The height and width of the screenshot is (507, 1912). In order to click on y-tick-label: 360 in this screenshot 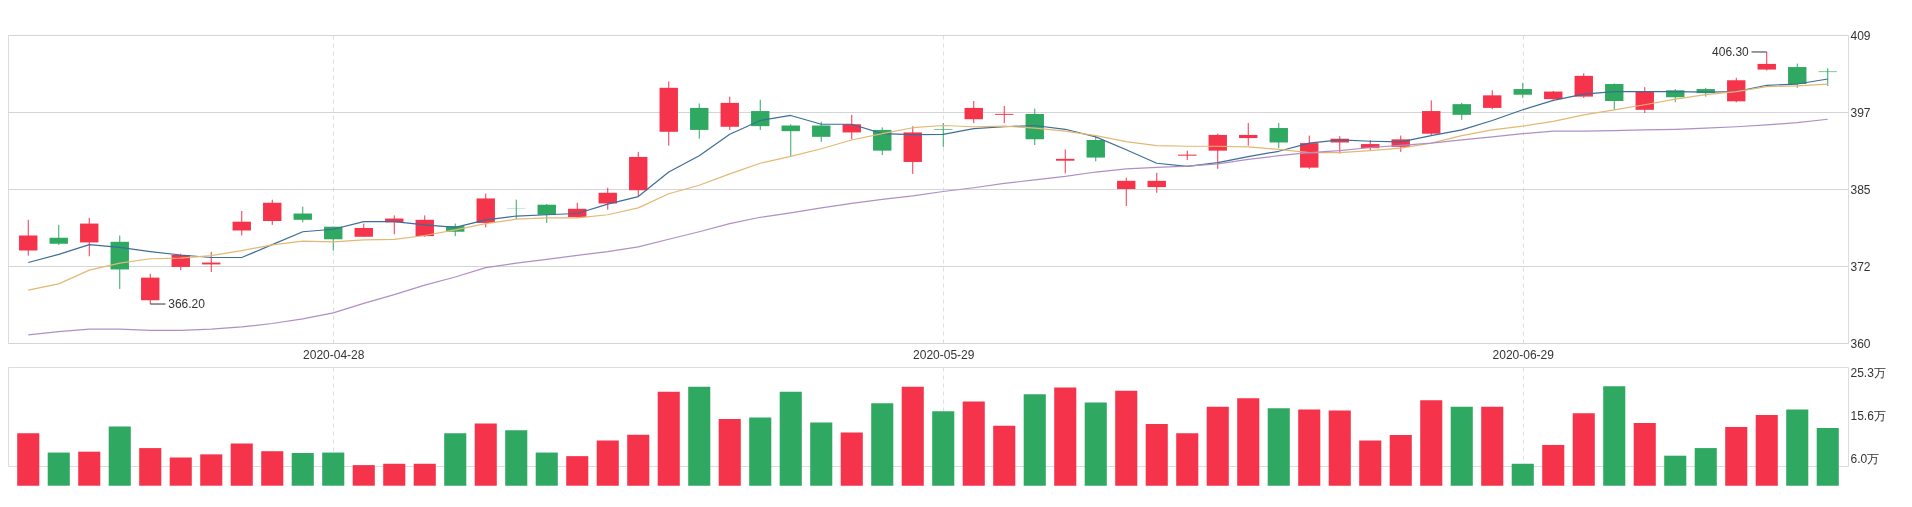, I will do `click(1860, 343)`.